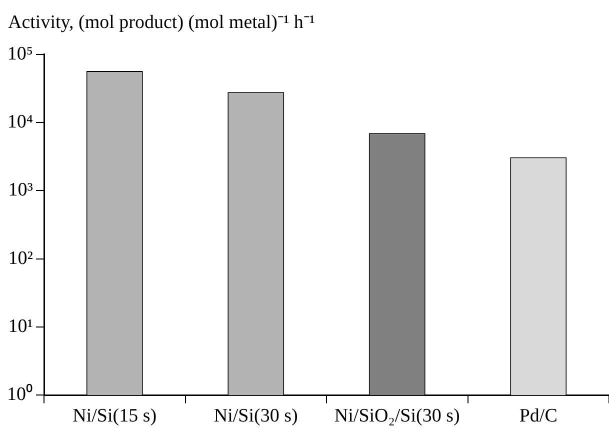  Describe the element at coordinates (20, 122) in the screenshot. I see `y-tick-label: 10⁴` at that location.